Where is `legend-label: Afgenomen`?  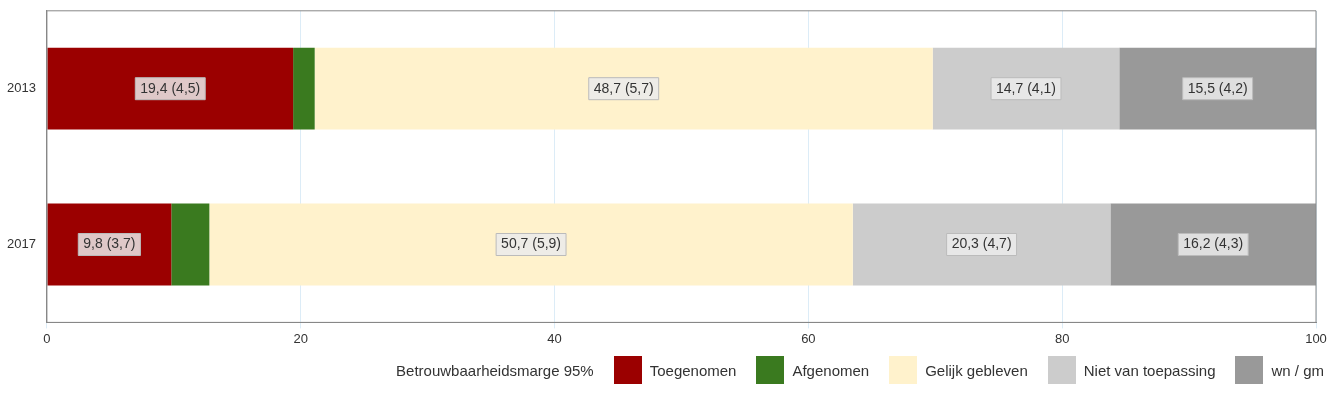 legend-label: Afgenomen is located at coordinates (831, 370).